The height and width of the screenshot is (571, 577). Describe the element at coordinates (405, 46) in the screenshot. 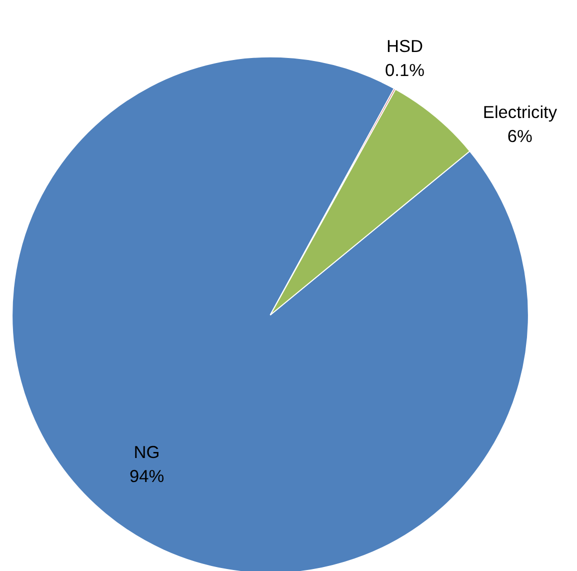

I see `slice-label: HSD` at that location.